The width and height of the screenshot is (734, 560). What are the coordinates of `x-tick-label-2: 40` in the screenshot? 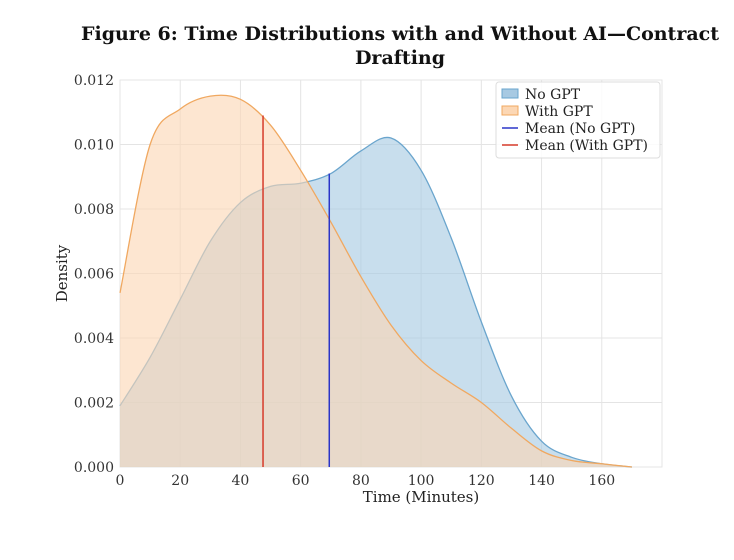 It's located at (241, 481).